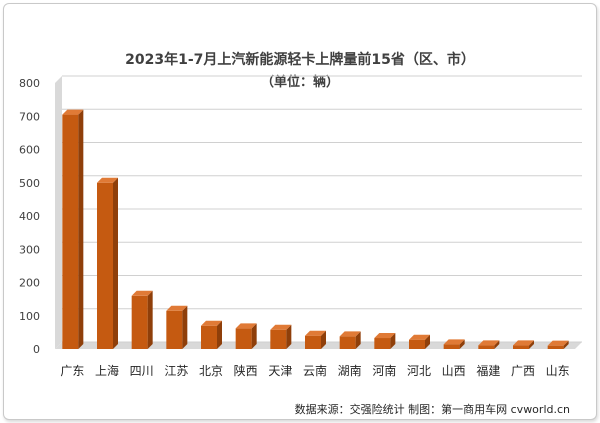  I want to click on x-category-label: 湖南, so click(350, 370).